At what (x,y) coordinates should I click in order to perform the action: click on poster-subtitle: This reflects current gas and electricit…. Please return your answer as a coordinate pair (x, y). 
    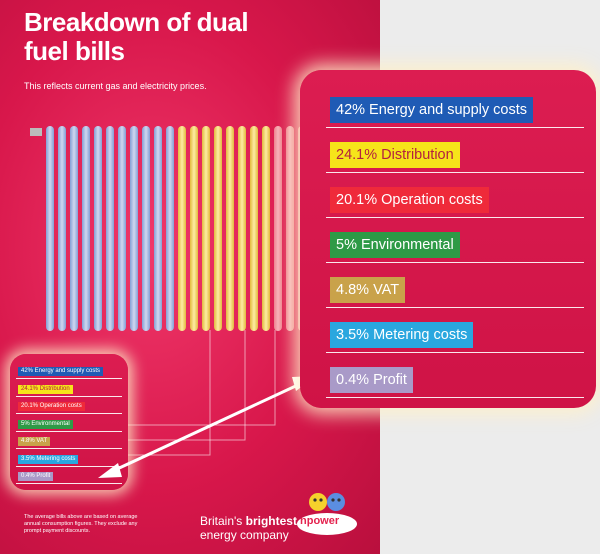
    Looking at the image, I should click on (115, 86).